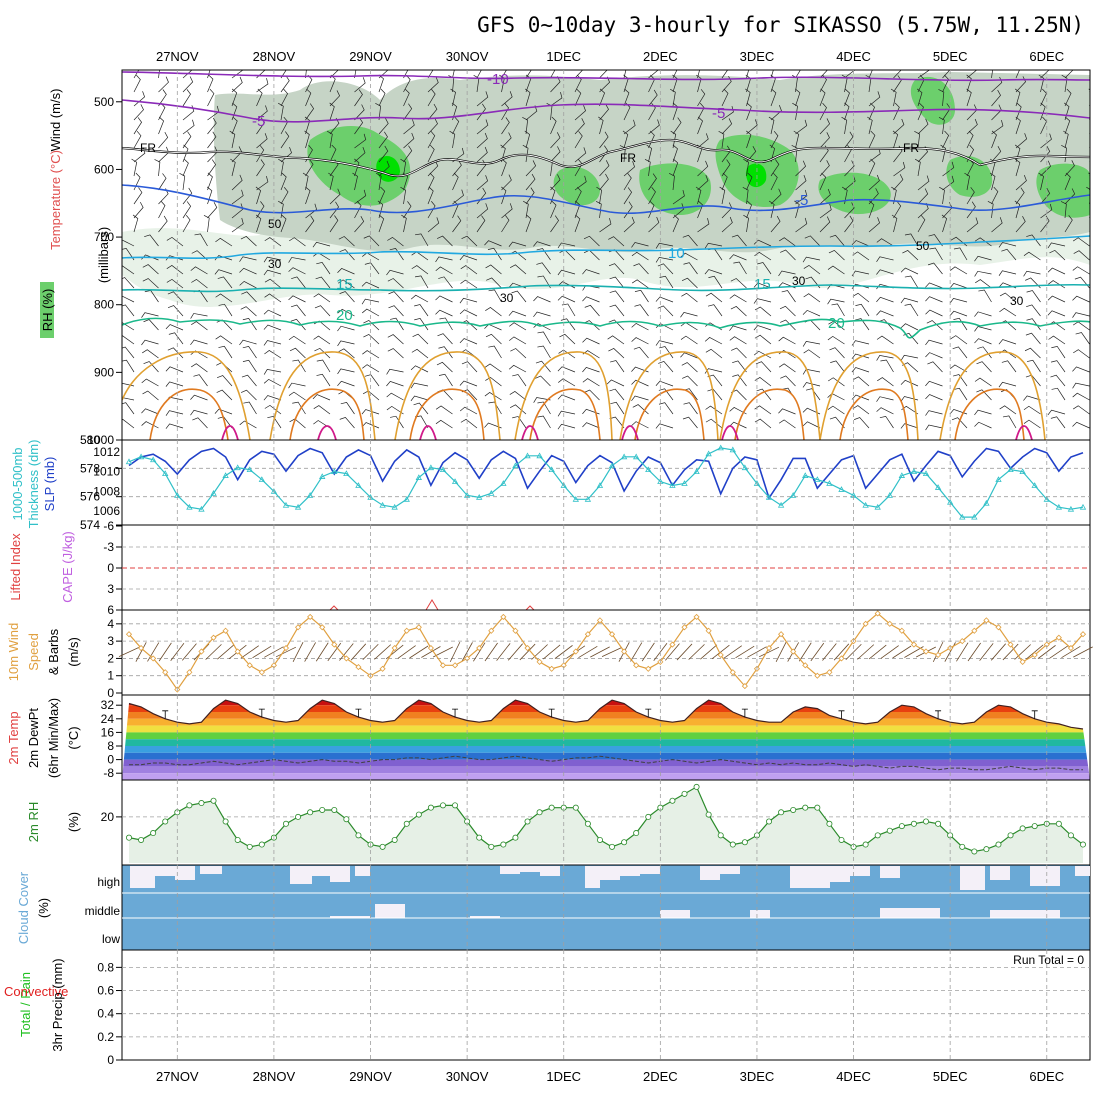 Image resolution: width=1100 pixels, height=1100 pixels. I want to click on label-rh-50: 50, so click(275, 224).